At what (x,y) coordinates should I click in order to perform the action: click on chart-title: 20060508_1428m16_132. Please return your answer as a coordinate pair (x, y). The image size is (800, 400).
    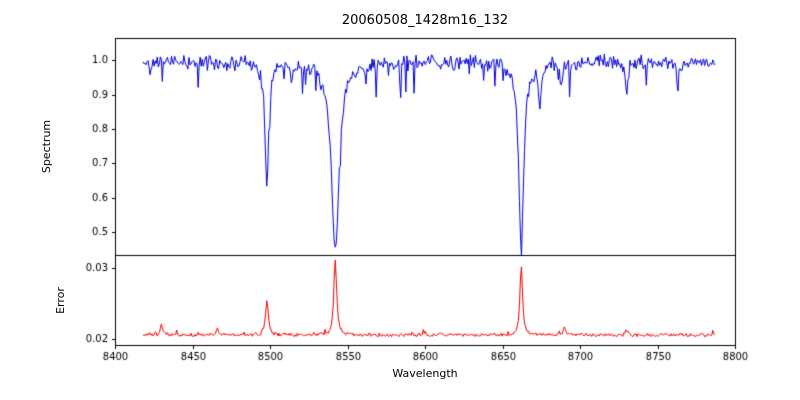
    Looking at the image, I should click on (425, 20).